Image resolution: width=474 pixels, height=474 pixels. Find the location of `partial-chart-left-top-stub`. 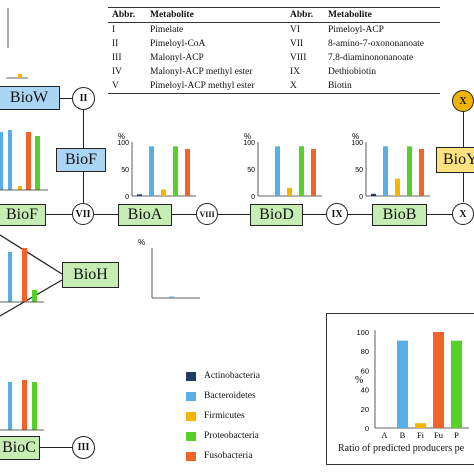

partial-chart-left-top-stub is located at coordinates (17, 43).